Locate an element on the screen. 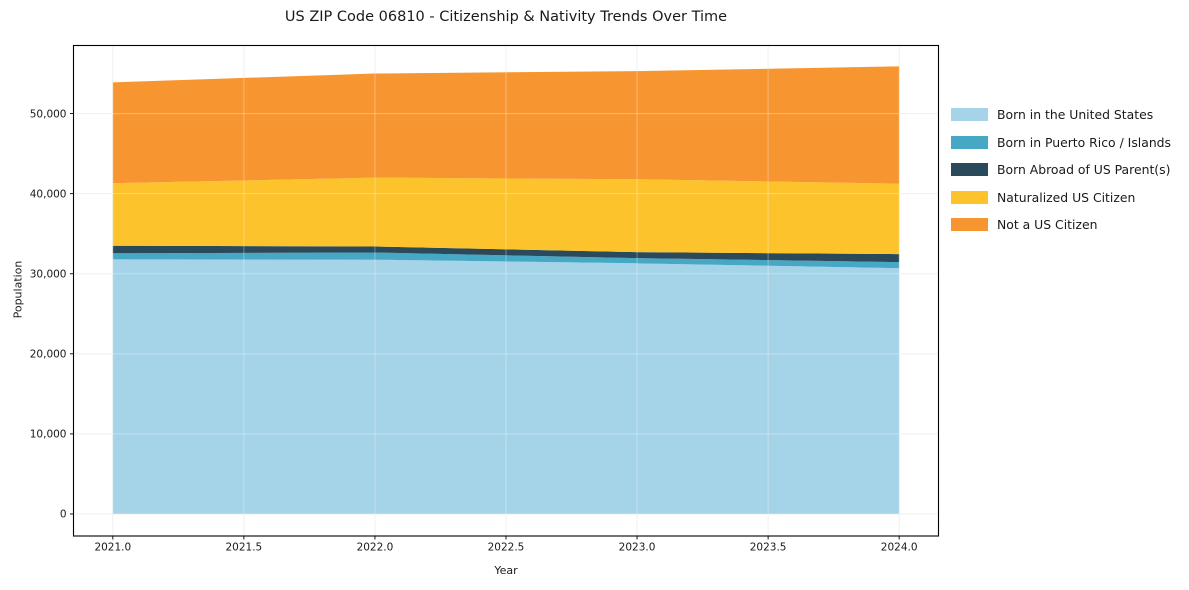  x-tick-label: 2024.0 is located at coordinates (899, 548).